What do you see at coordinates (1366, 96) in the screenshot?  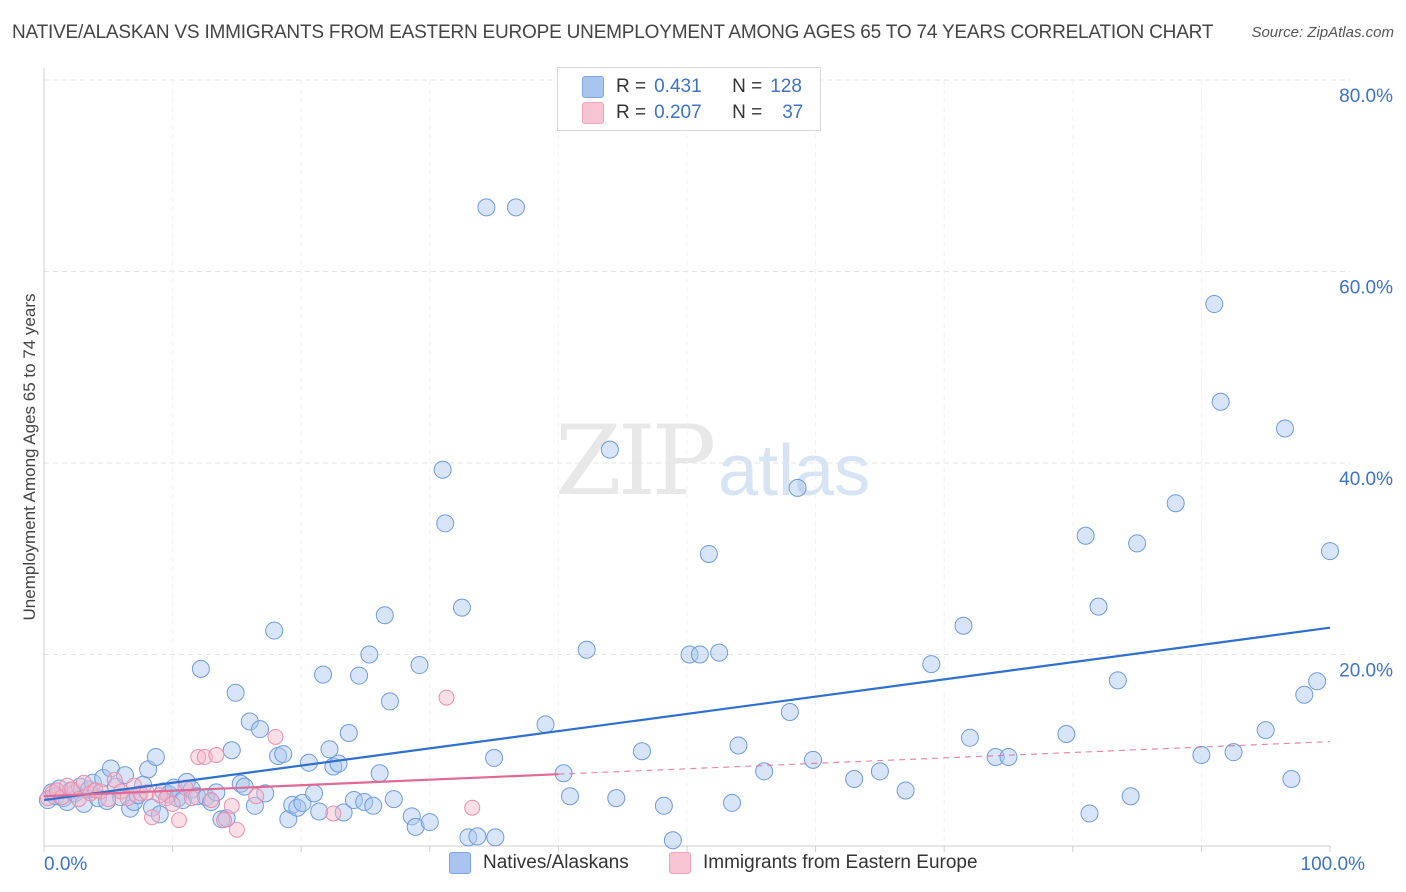 I see `y-tick-label: 80.0%` at bounding box center [1366, 96].